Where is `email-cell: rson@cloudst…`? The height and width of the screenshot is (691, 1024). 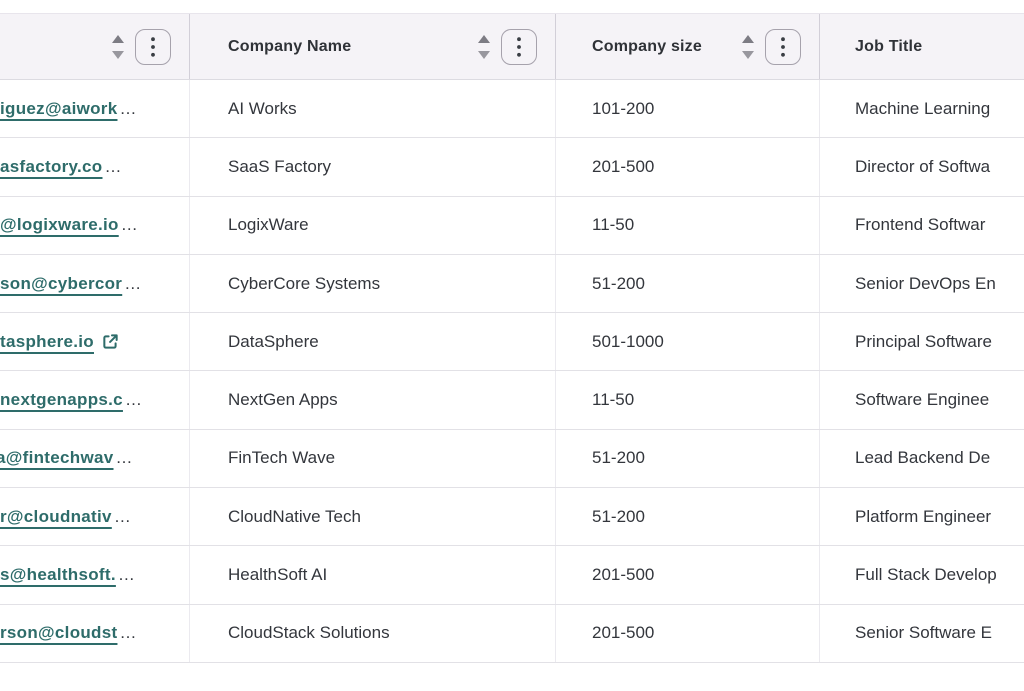 email-cell: rson@cloudst… is located at coordinates (95, 633).